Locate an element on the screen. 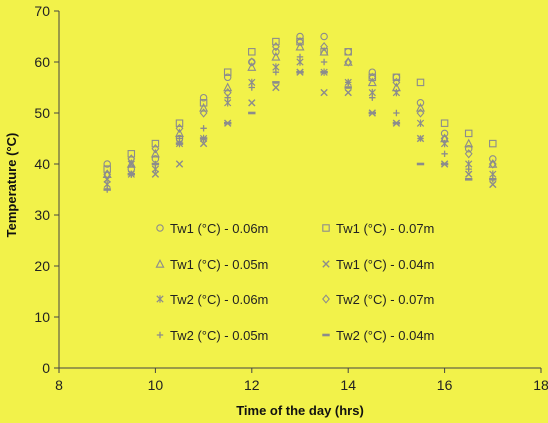 The width and height of the screenshot is (548, 423). y-tick-label: 20 is located at coordinates (42, 266).